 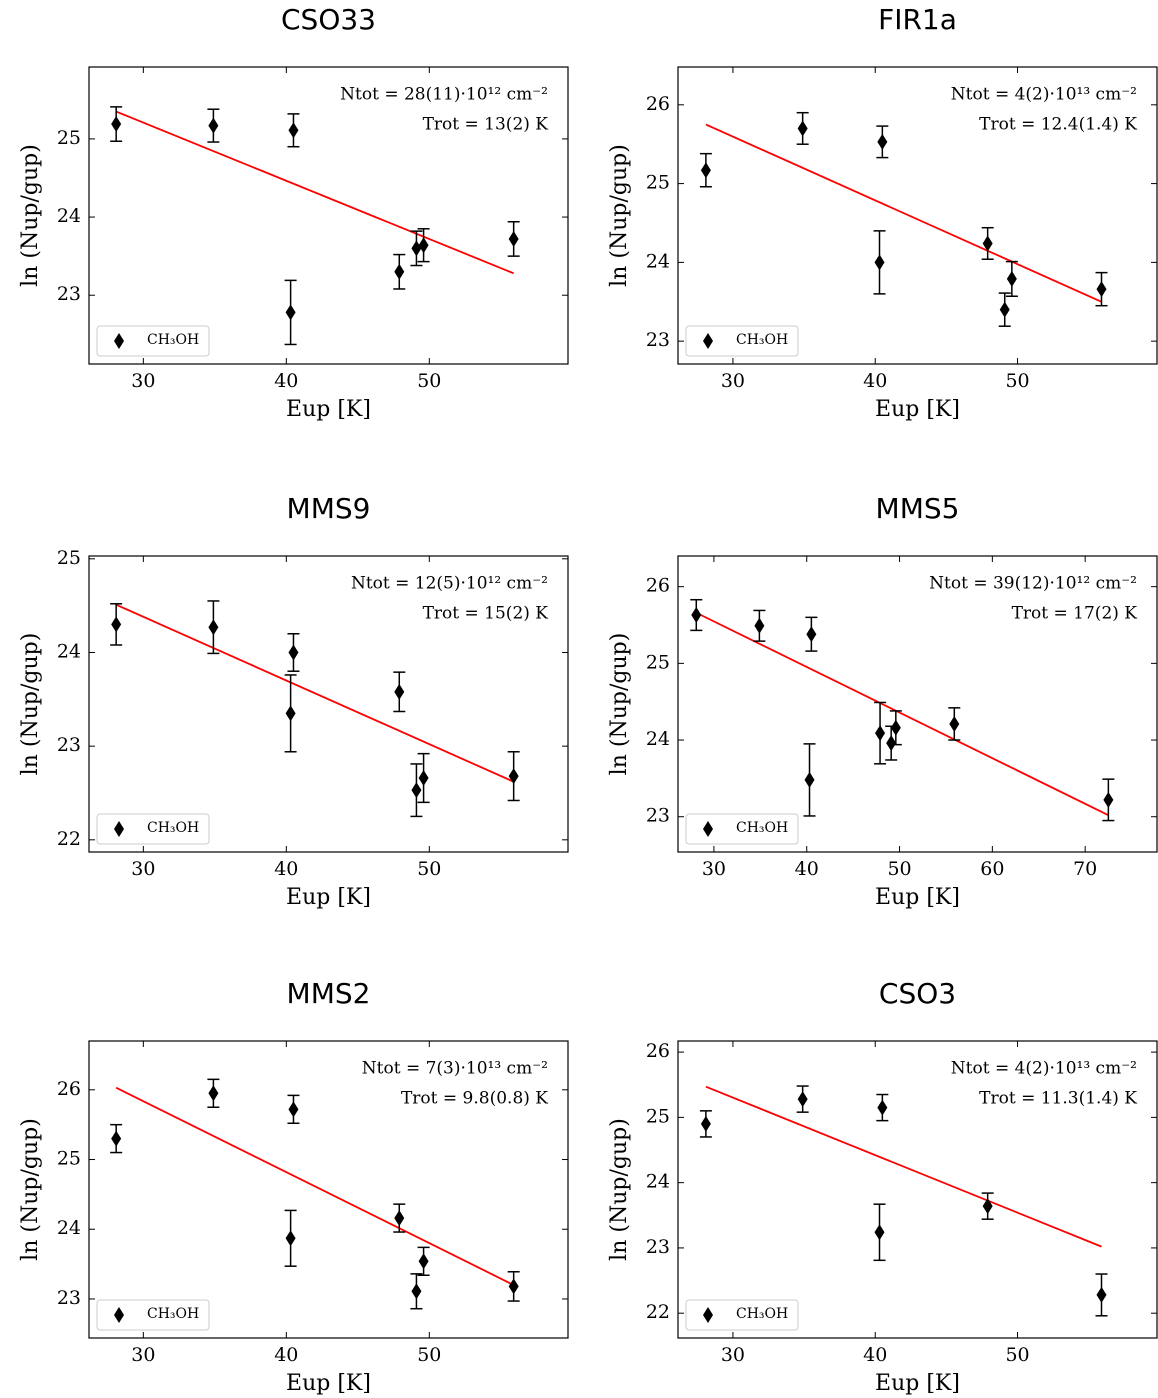 I want to click on annotation: Trot = 11.3(1.4) K, so click(x=1058, y=1099).